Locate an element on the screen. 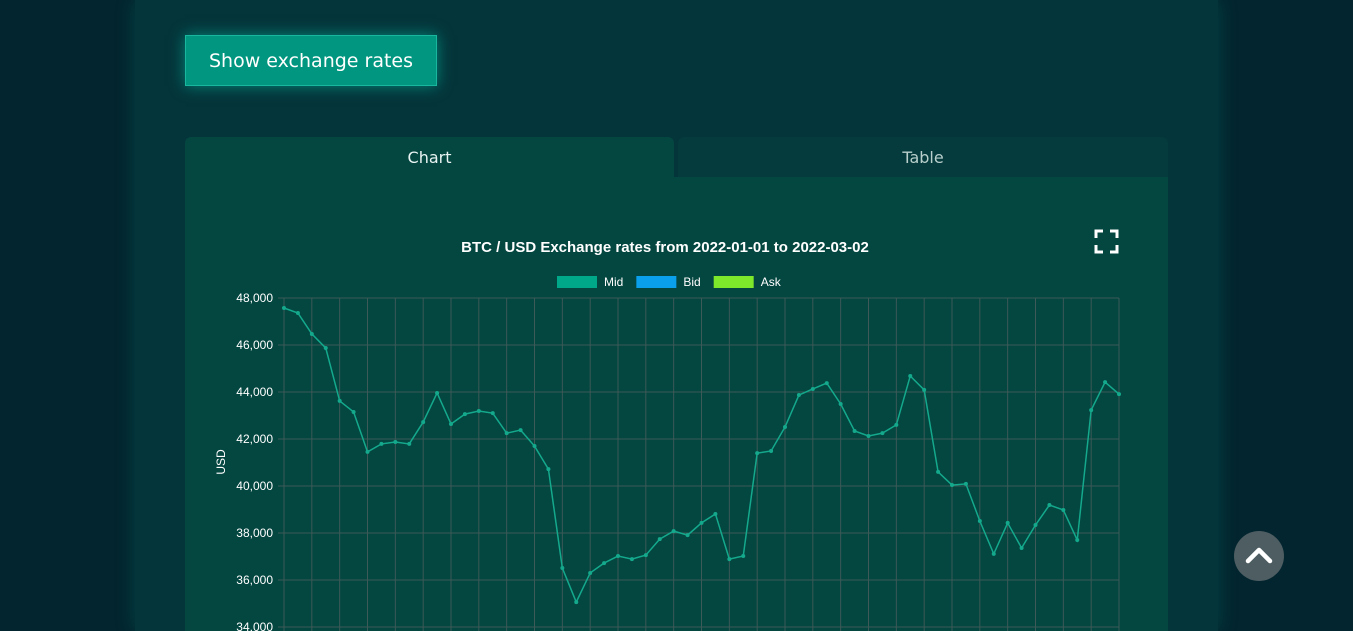 Image resolution: width=1353 pixels, height=631 pixels. scroll-top-button is located at coordinates (1259, 556).